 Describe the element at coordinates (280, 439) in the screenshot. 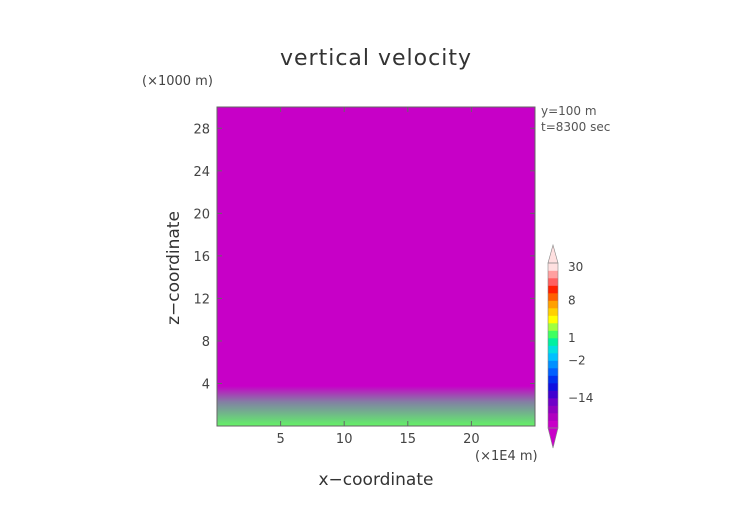

I see `x-tick-label: 5` at that location.